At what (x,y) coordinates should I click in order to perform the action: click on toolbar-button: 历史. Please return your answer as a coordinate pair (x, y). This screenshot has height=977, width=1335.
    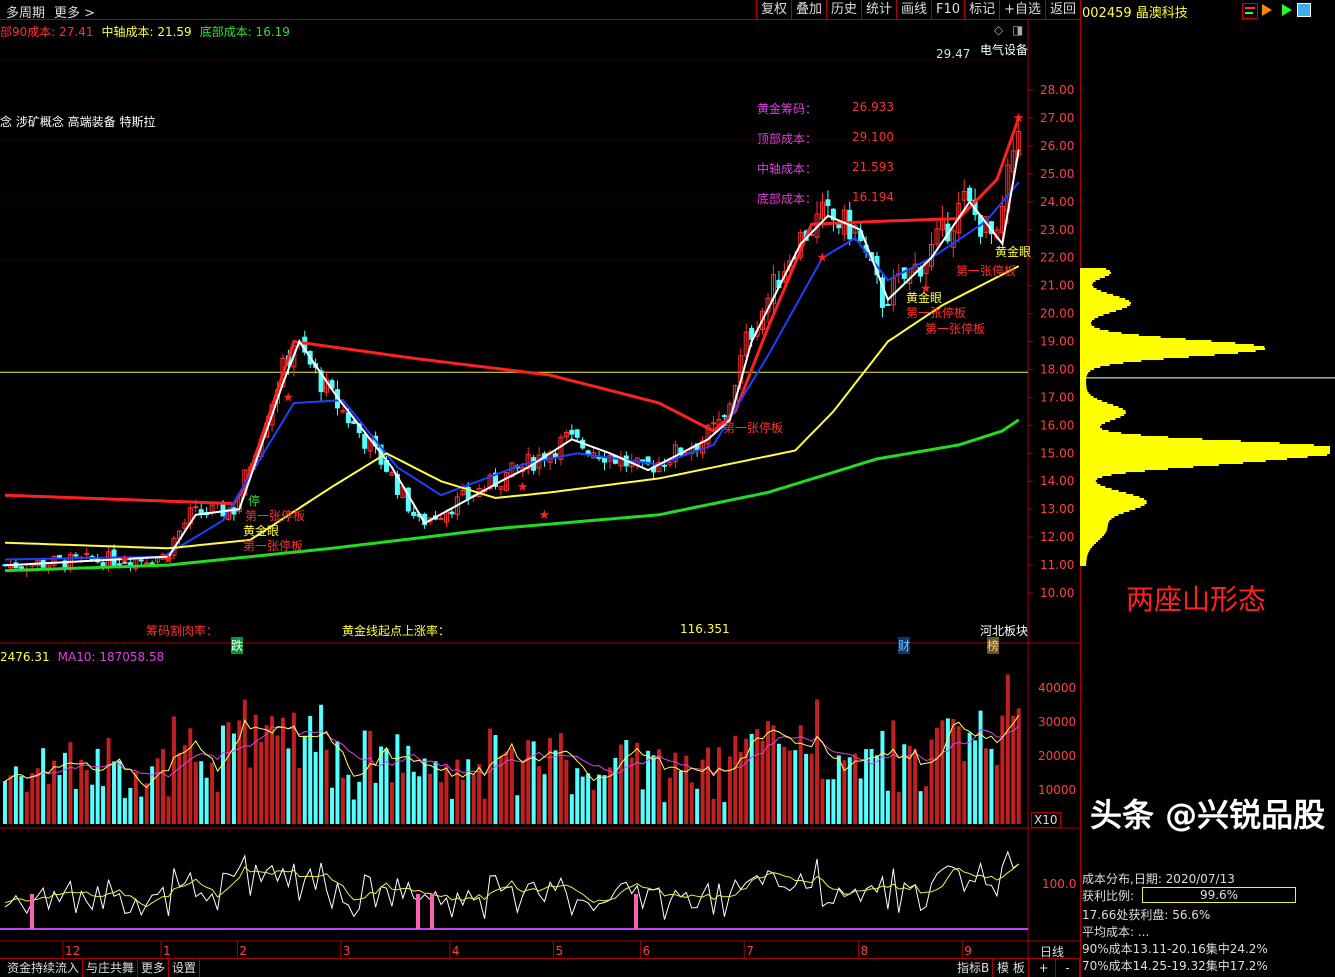
    Looking at the image, I should click on (843, 10).